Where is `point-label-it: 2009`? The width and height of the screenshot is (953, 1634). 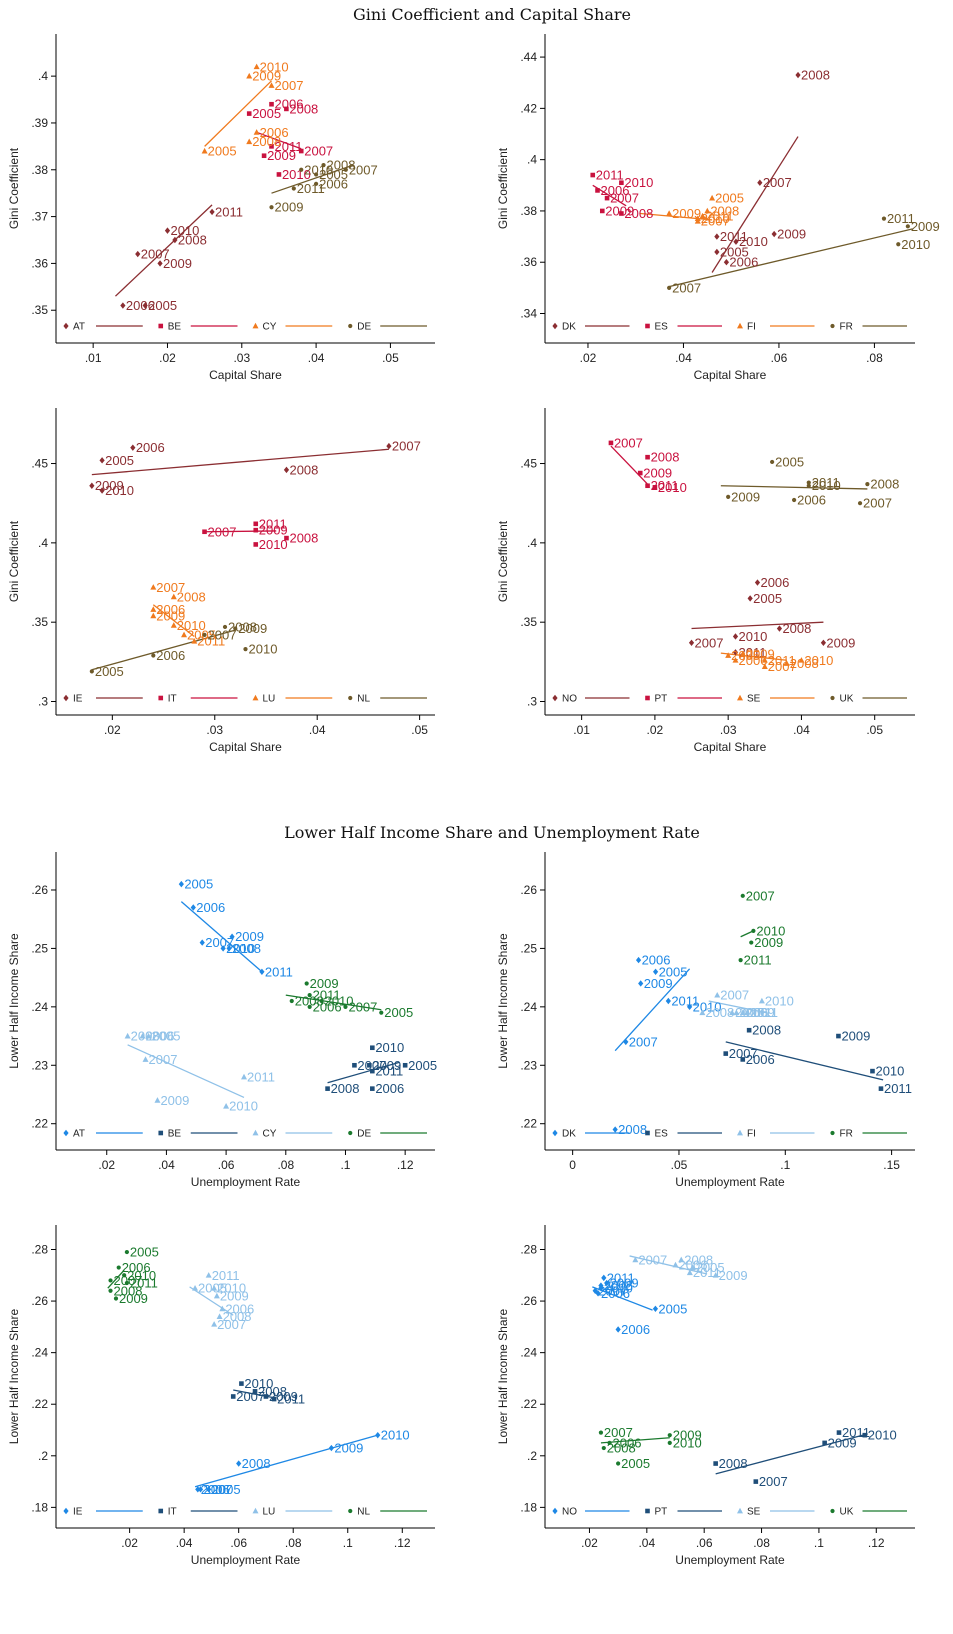
point-label-it: 2009 is located at coordinates (273, 530).